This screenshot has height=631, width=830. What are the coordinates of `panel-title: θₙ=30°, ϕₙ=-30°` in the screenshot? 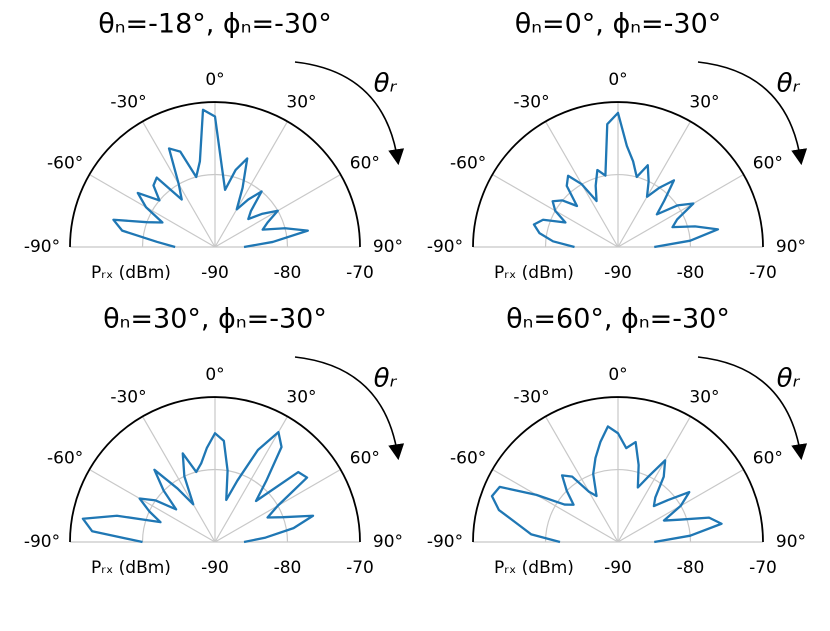 It's located at (215, 319).